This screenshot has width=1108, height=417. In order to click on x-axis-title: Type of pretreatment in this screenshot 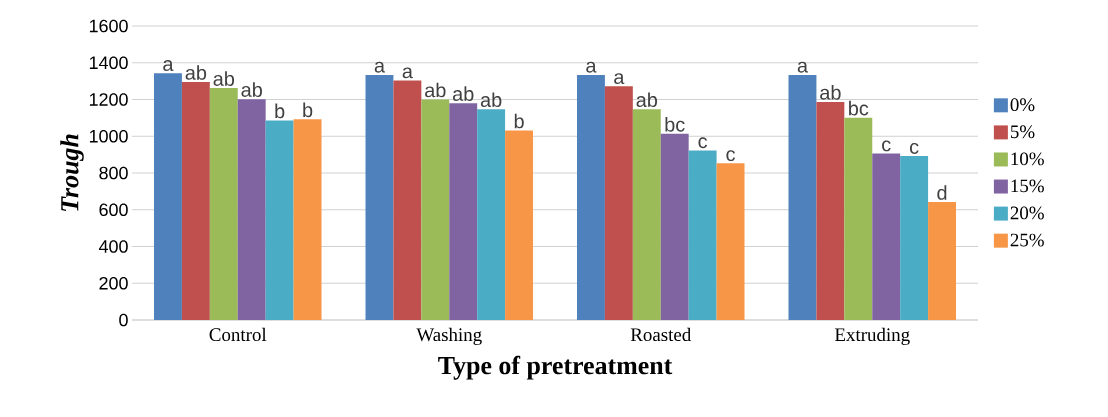, I will do `click(555, 367)`.